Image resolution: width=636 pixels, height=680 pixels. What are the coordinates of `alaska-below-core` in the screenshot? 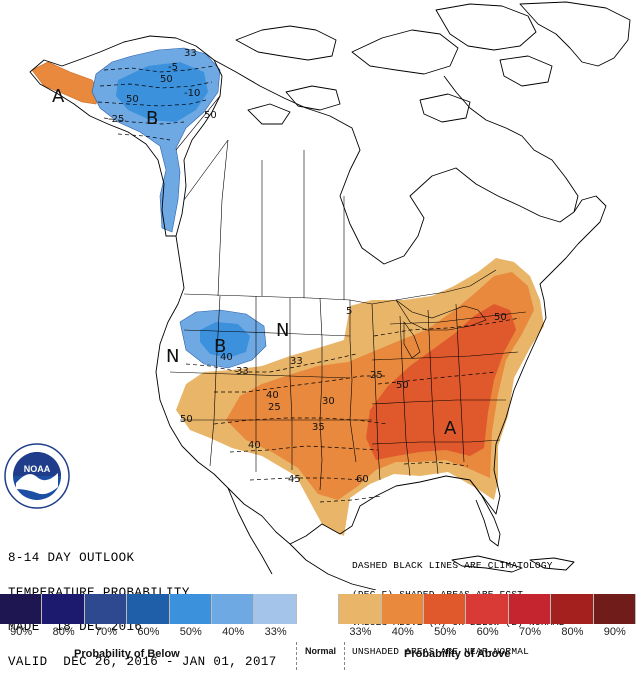 It's located at (162, 92).